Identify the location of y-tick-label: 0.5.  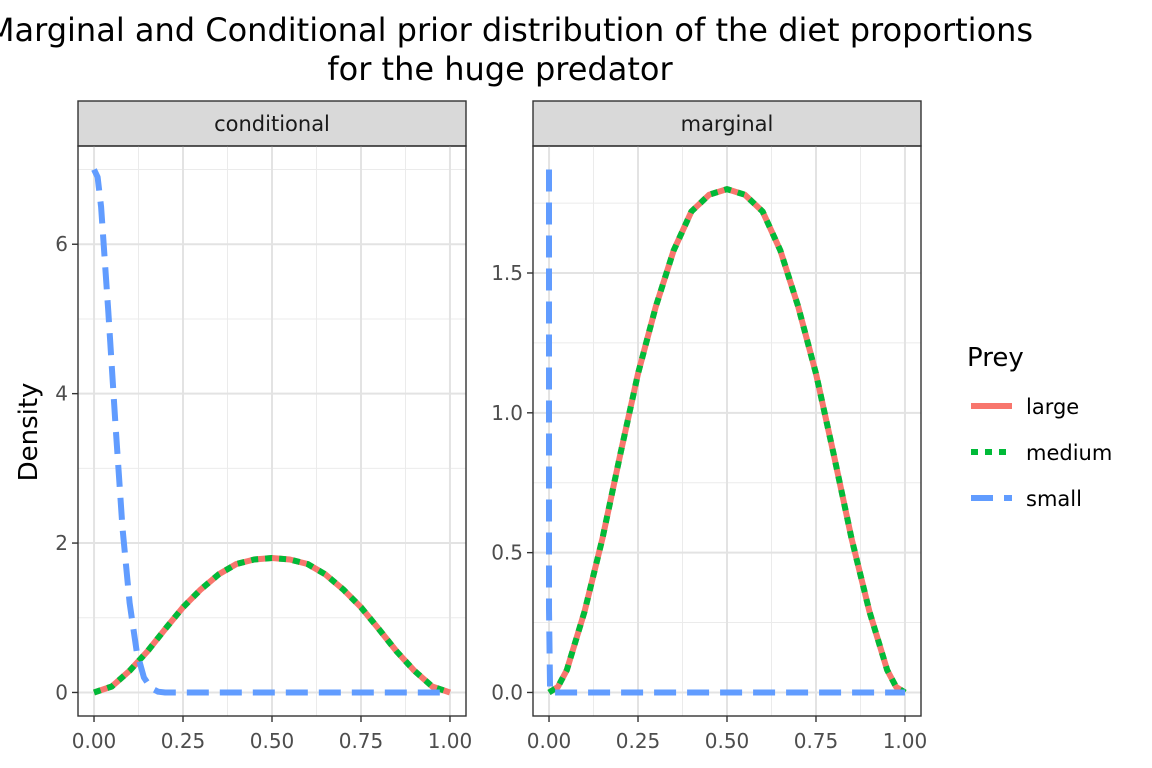
(507, 553).